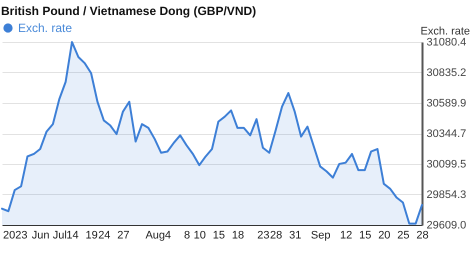 Image resolution: width=474 pixels, height=269 pixels. I want to click on x-tick-label: 12, so click(346, 236).